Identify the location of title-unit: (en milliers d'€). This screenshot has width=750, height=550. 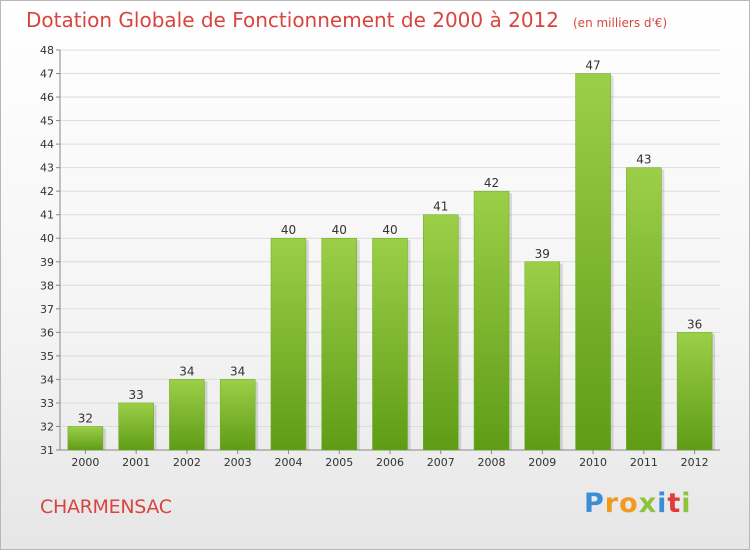
(620, 23).